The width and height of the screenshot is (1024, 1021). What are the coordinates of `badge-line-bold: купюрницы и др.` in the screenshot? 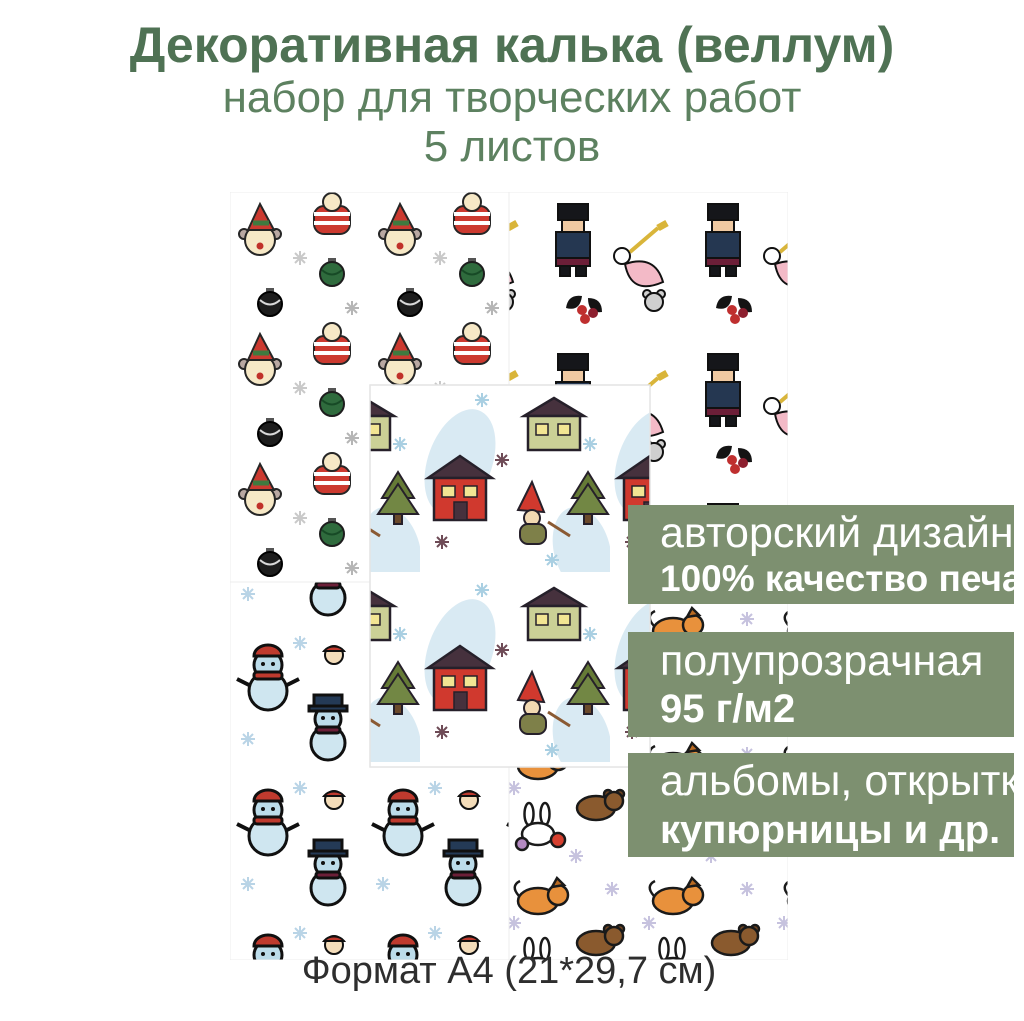 It's located at (830, 829).